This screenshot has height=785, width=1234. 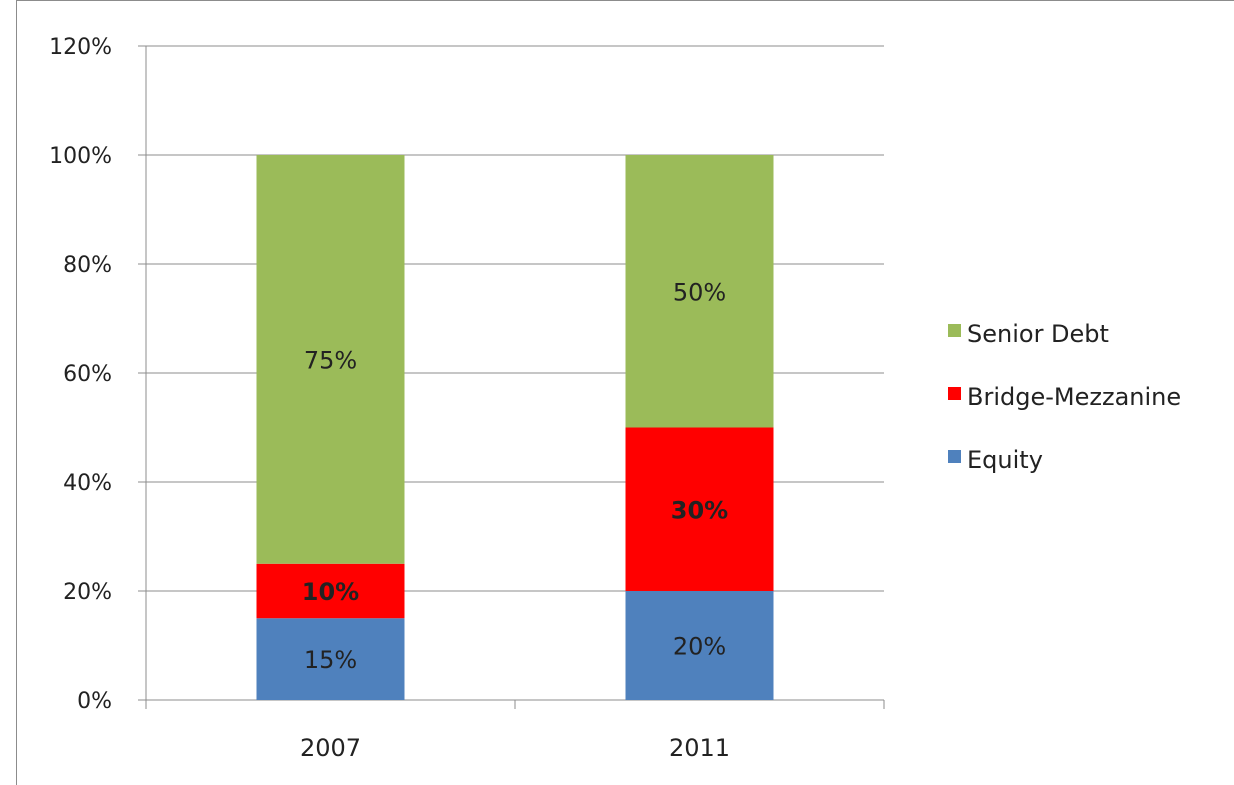 What do you see at coordinates (87, 374) in the screenshot?
I see `y-tick-label: 60%` at bounding box center [87, 374].